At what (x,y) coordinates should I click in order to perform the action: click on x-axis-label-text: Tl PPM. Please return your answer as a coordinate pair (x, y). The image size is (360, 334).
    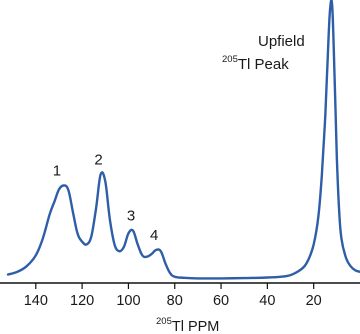
    Looking at the image, I should click on (196, 326).